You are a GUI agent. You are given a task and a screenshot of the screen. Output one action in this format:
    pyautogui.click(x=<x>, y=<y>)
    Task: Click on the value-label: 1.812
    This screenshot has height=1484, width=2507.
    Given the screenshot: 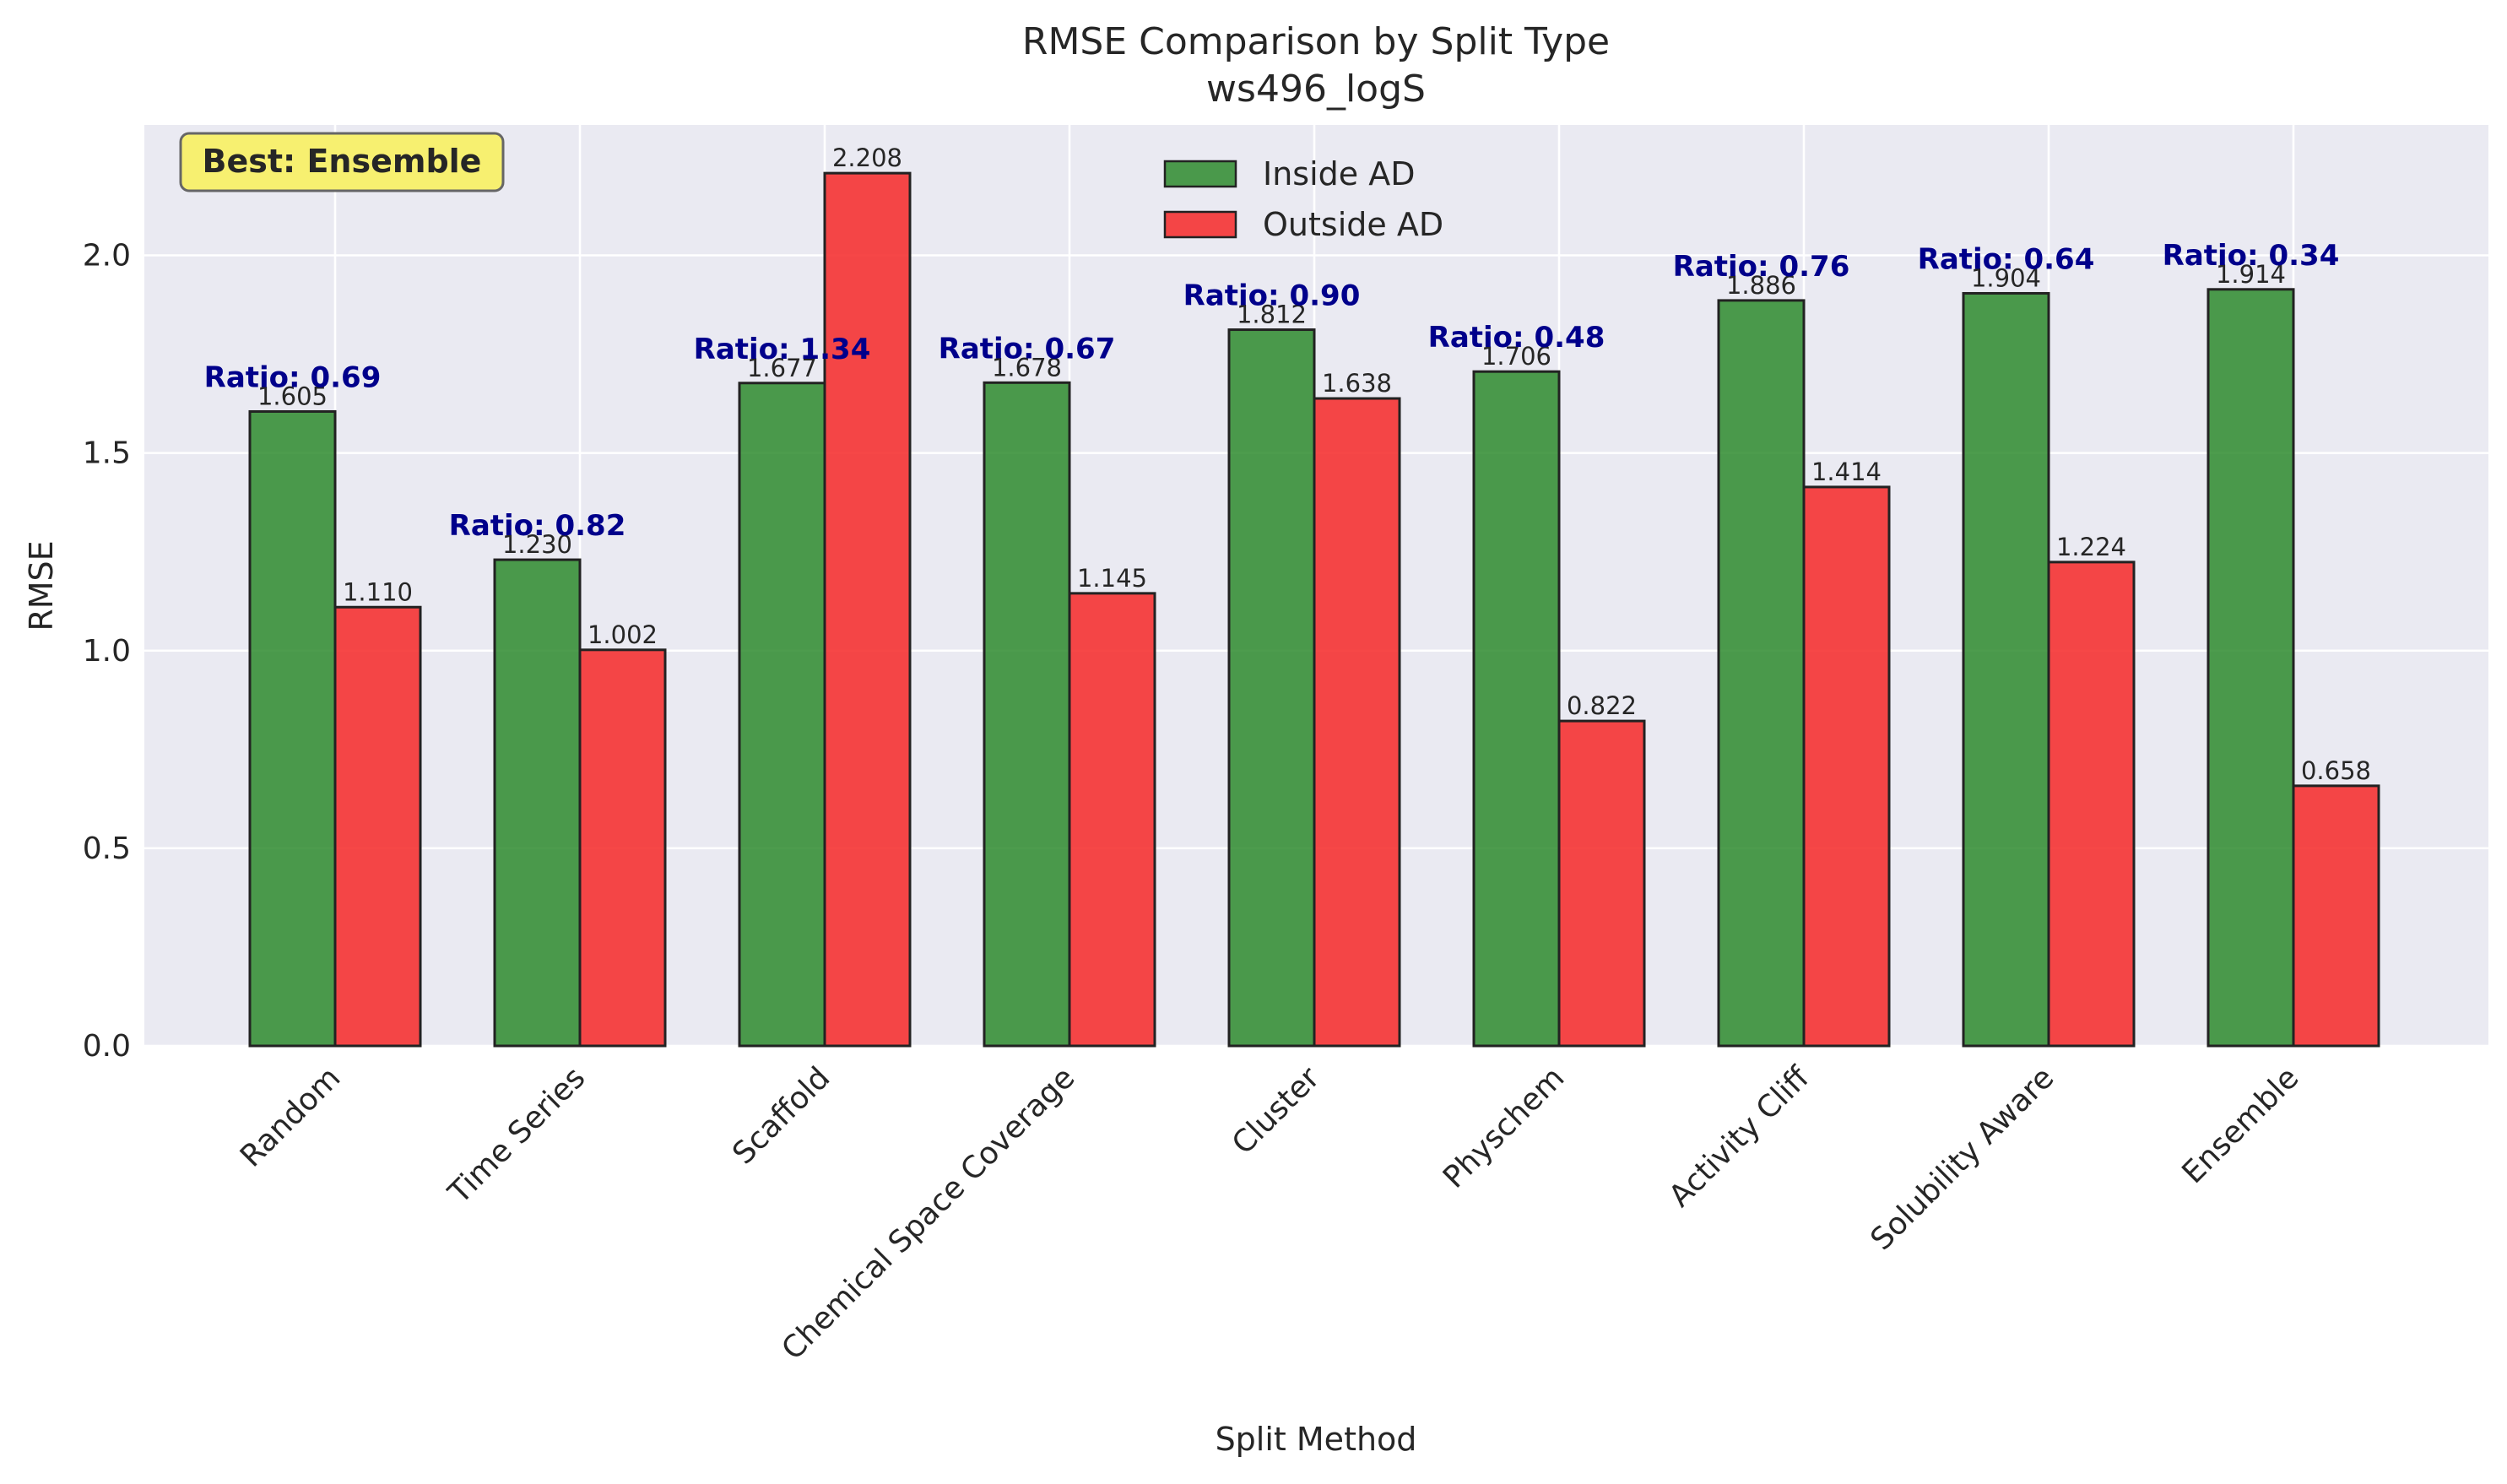 What is the action you would take?
    pyautogui.click(x=1272, y=315)
    